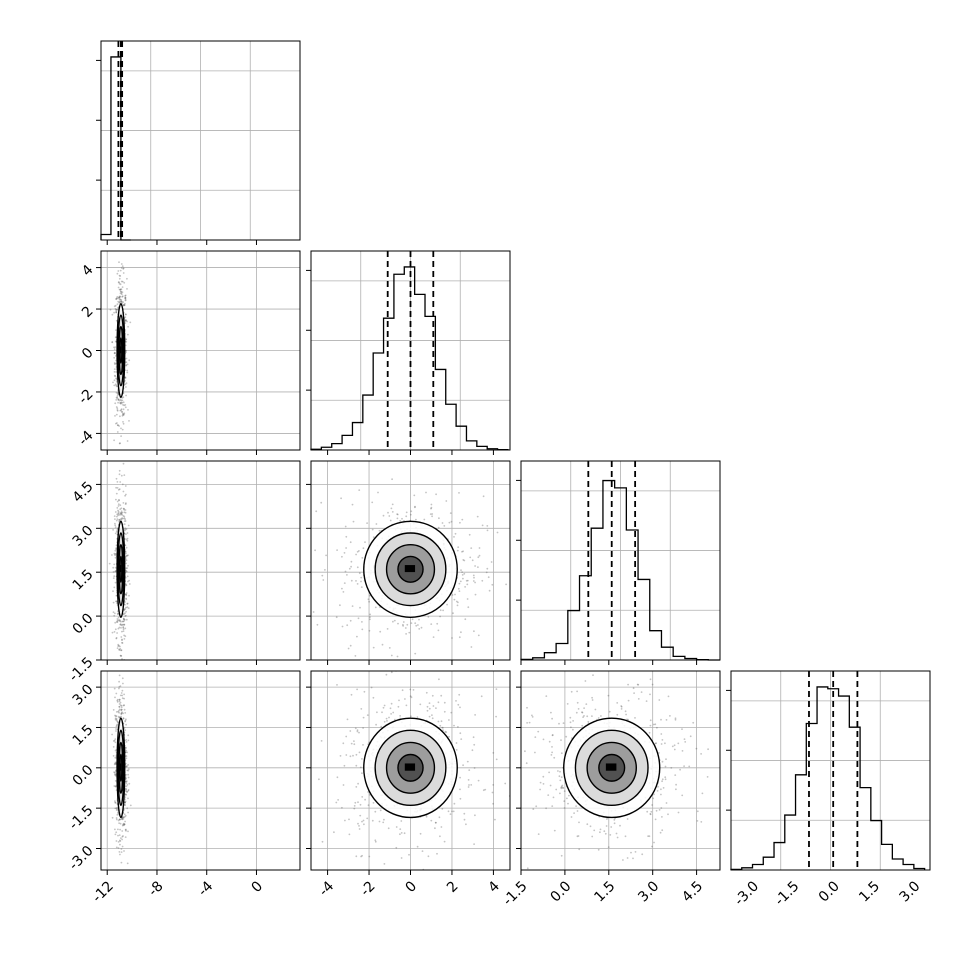  What do you see at coordinates (620, 570) in the screenshot?
I see `histogram-step` at bounding box center [620, 570].